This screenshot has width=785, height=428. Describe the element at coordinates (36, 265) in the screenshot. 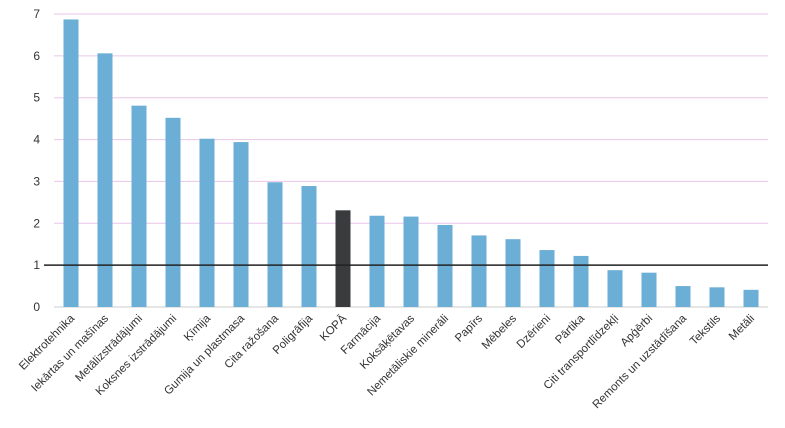

I see `y-tick-label-1: 1` at that location.